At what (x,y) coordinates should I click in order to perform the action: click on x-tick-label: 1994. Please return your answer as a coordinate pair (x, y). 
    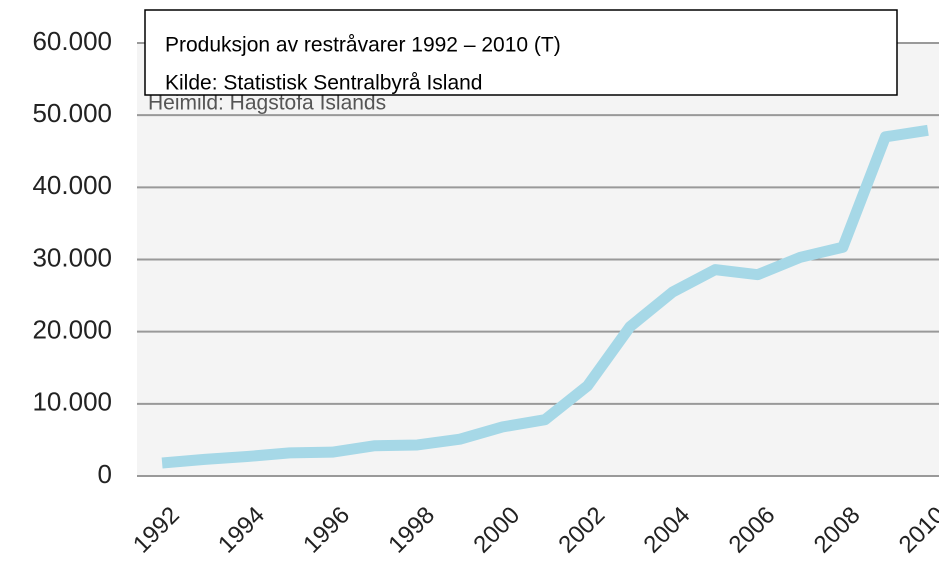
    Looking at the image, I should click on (241, 530).